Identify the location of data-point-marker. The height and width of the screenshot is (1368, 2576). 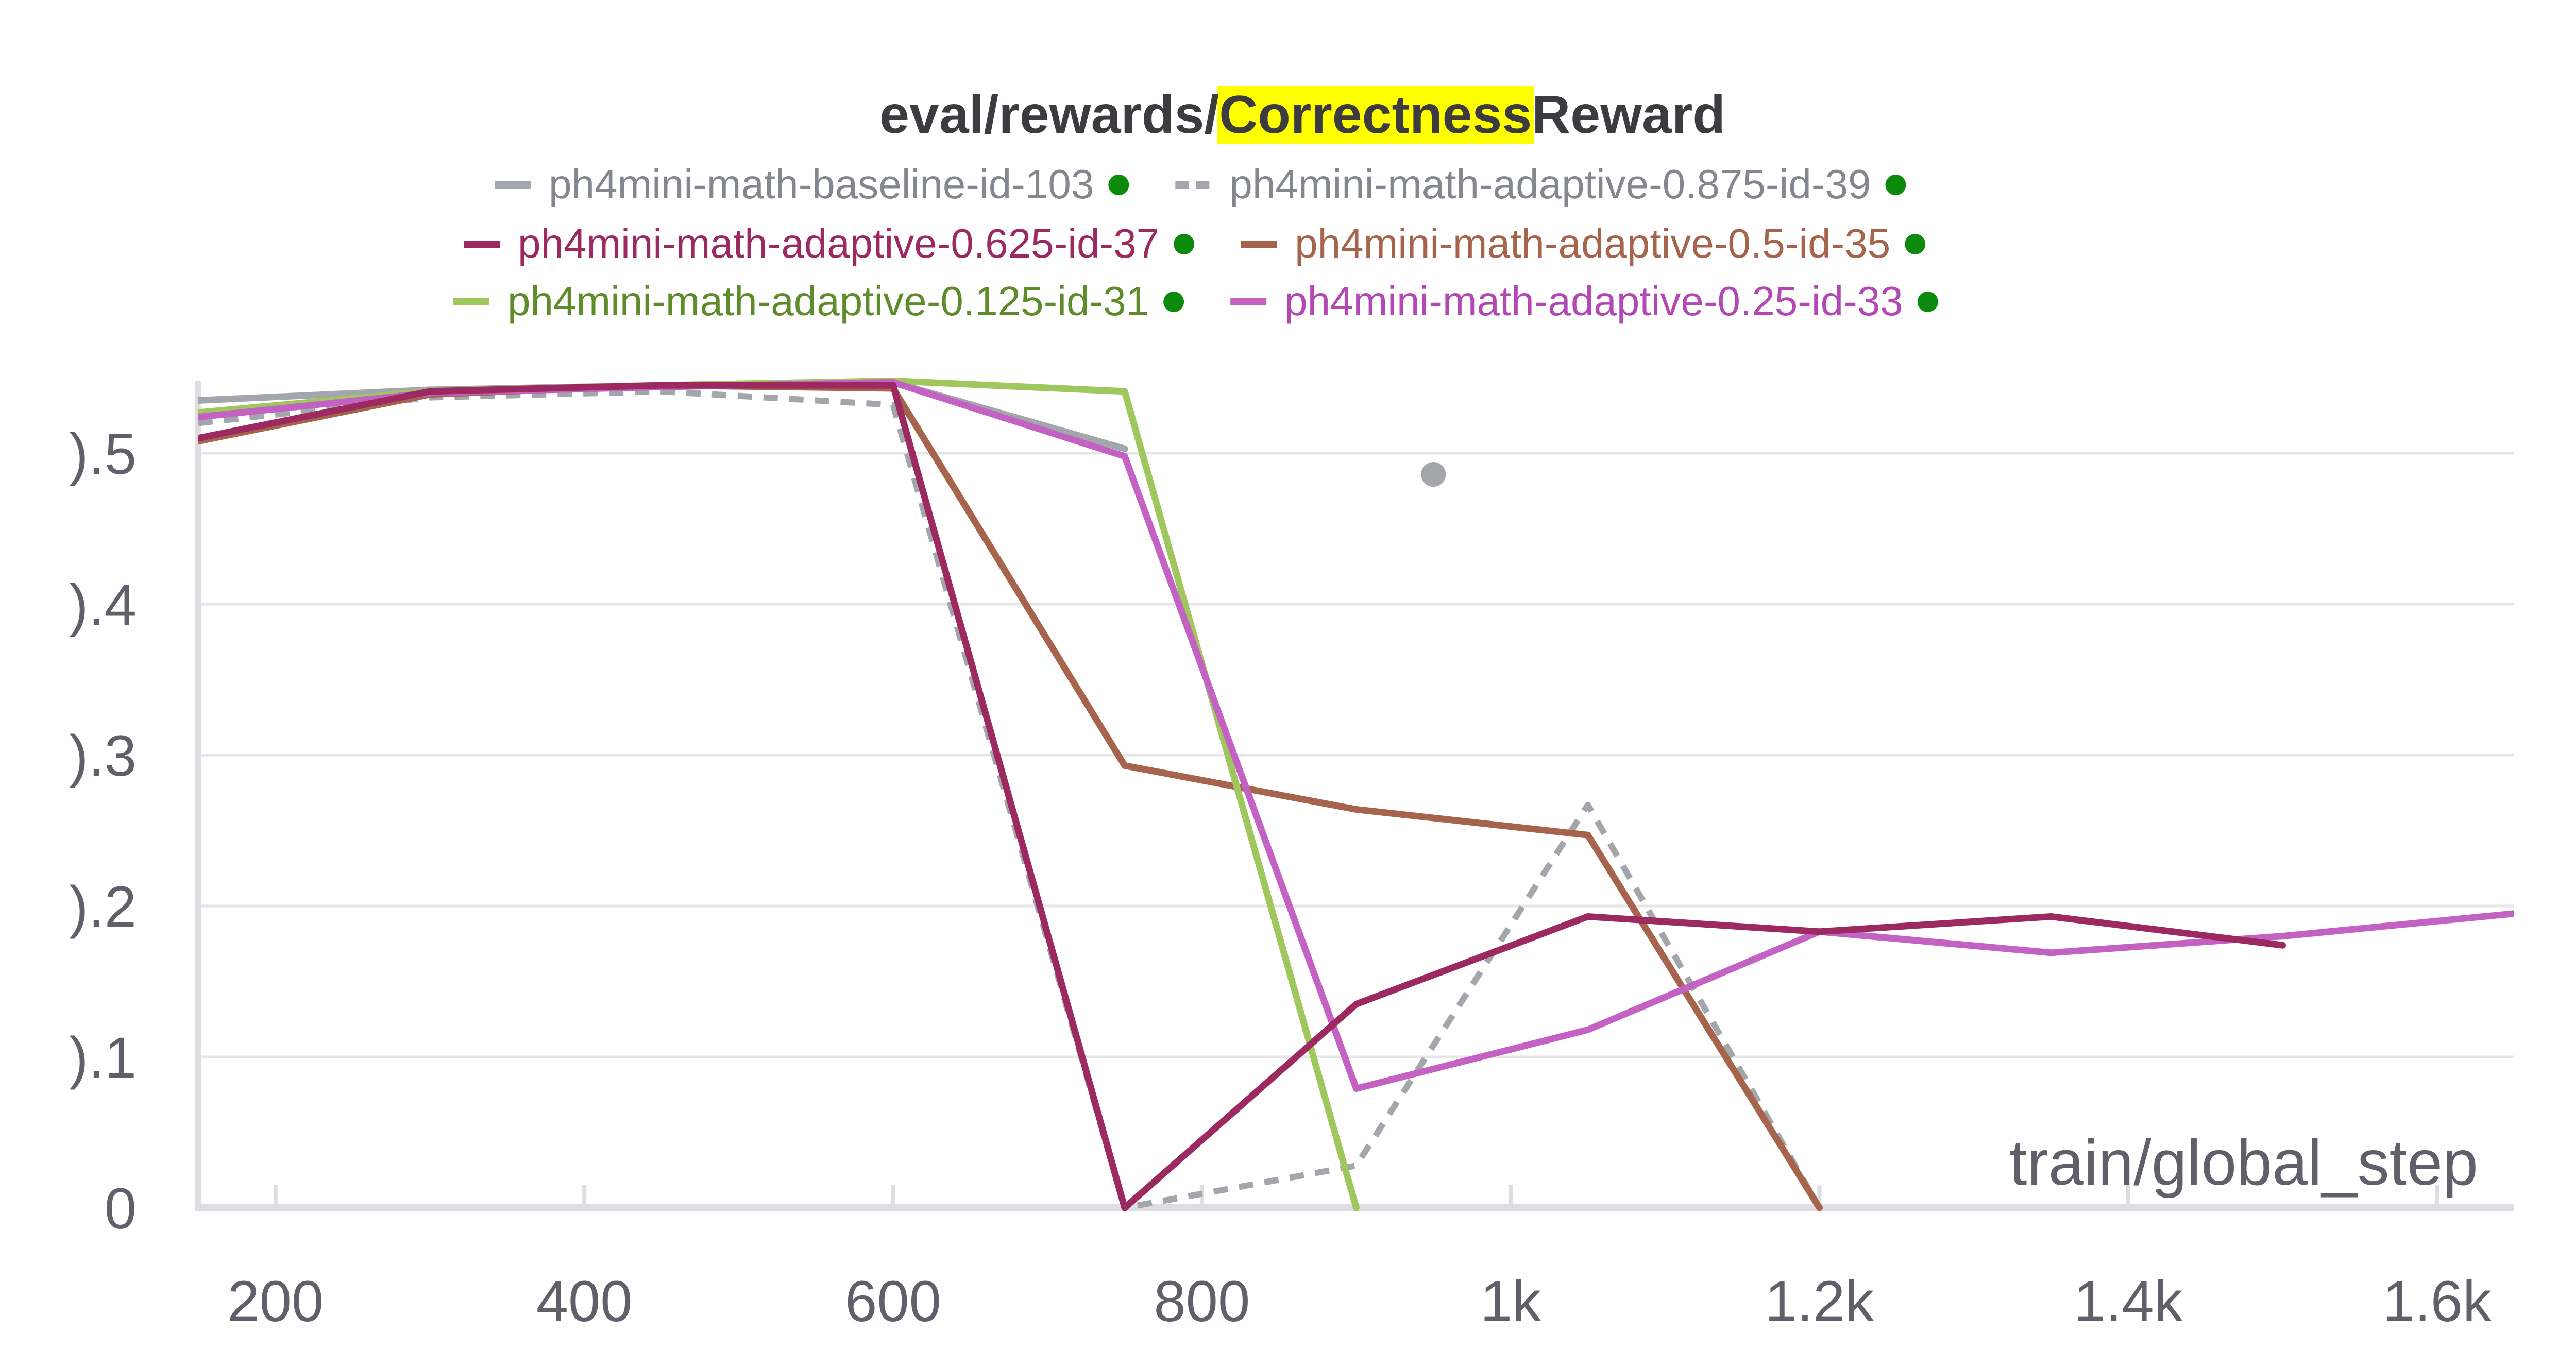
(1433, 474).